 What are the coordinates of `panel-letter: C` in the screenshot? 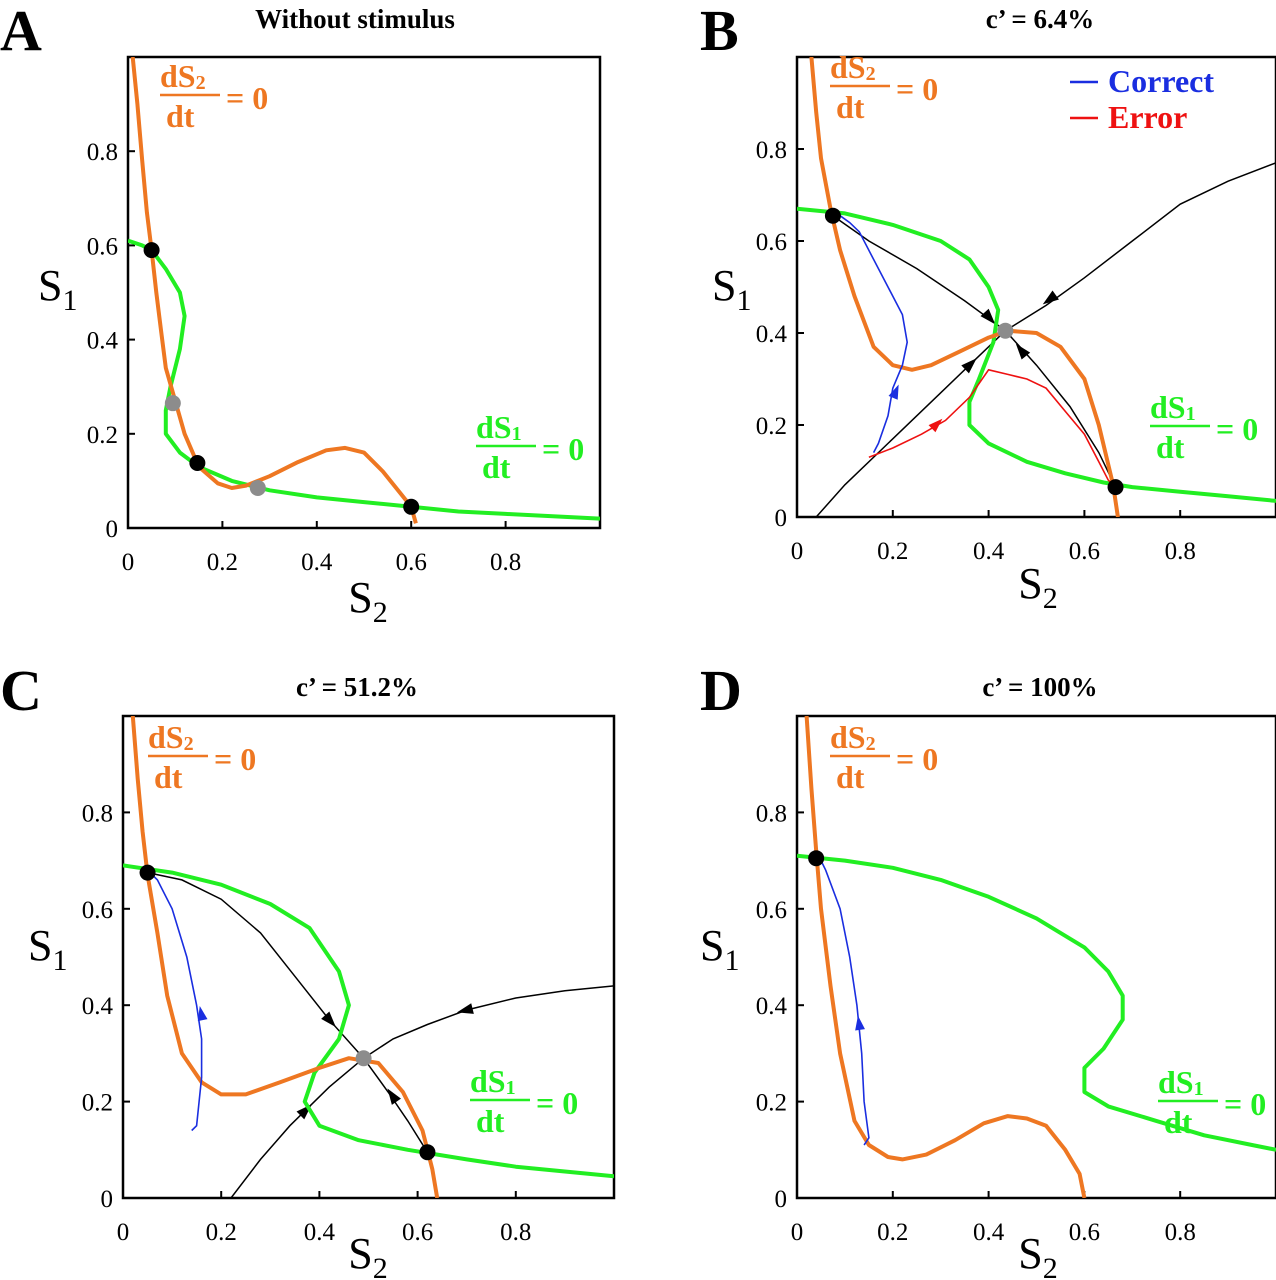 It's located at (21, 690).